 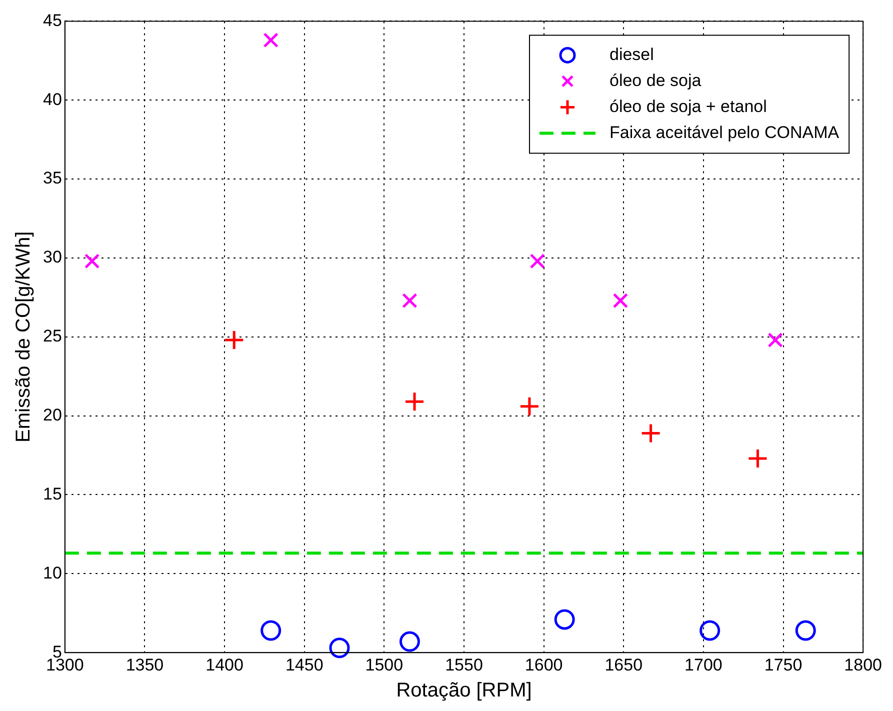 What do you see at coordinates (23, 336) in the screenshot?
I see `y-axis-title: Emissão de CO[g/KWh]` at bounding box center [23, 336].